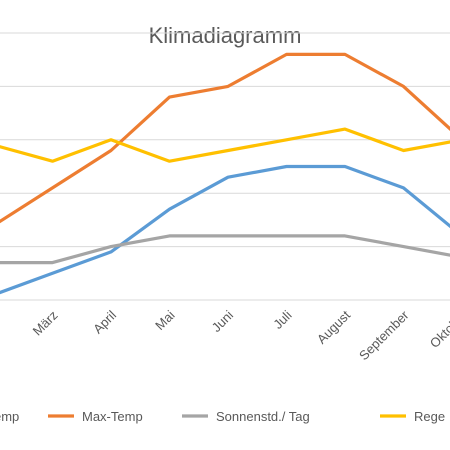 The width and height of the screenshot is (450, 450). What do you see at coordinates (225, 145) in the screenshot?
I see `series-line-regen` at bounding box center [225, 145].